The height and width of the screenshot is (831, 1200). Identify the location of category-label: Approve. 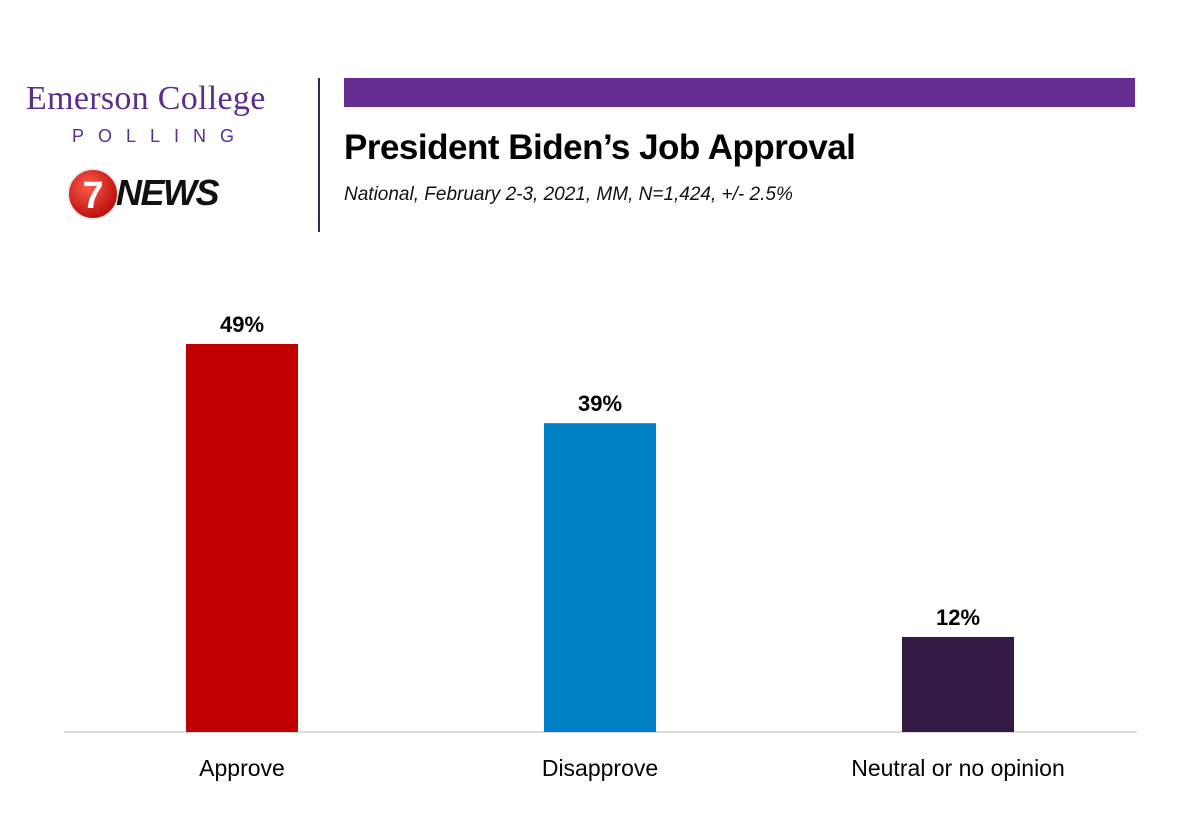
(242, 768).